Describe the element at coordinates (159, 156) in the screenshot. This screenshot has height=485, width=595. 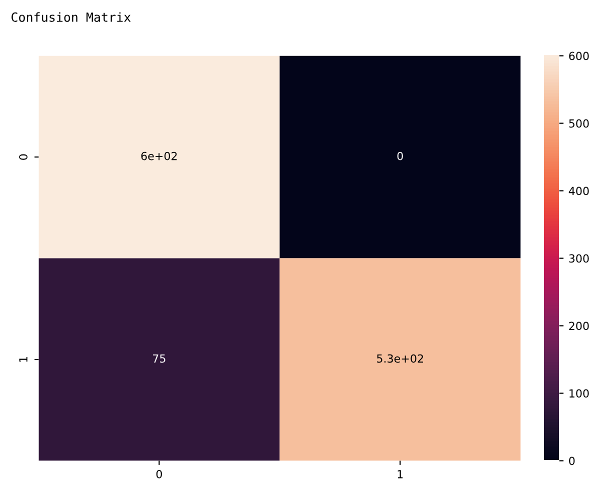
I see `data-label: 6e+02` at that location.